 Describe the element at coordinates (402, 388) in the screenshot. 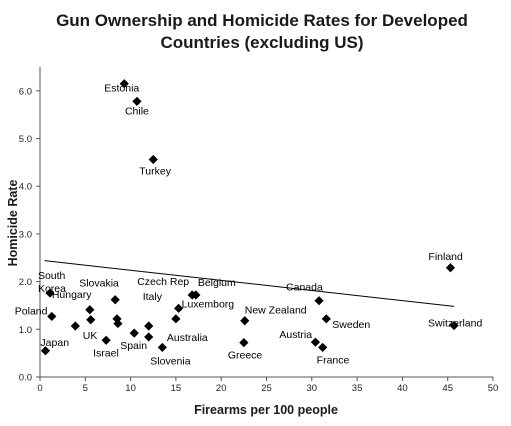

I see `x-tick-label: 40` at that location.